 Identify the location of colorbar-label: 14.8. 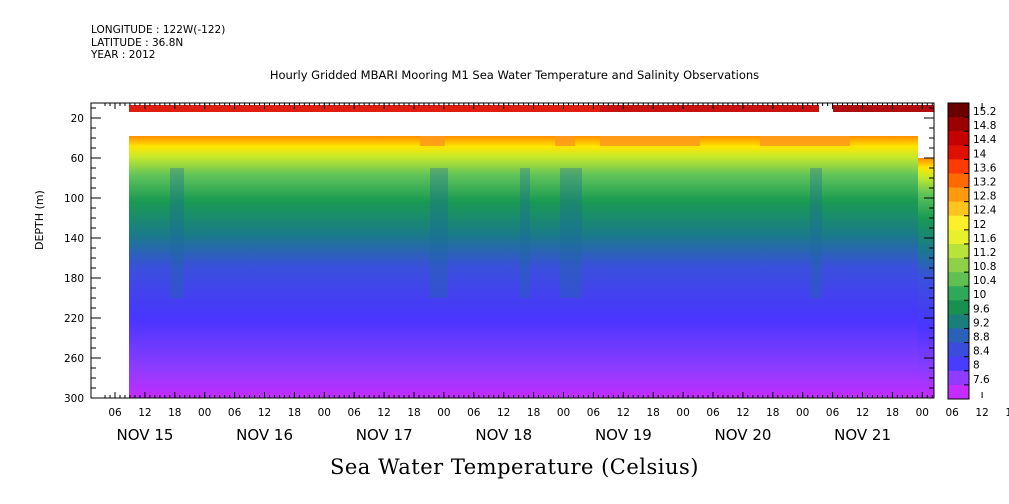
(984, 126).